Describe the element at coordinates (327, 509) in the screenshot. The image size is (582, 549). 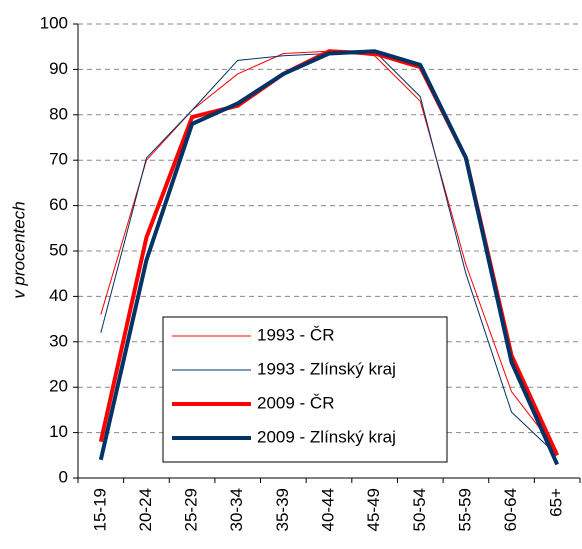
I see `x-tick-label: 40-44` at that location.